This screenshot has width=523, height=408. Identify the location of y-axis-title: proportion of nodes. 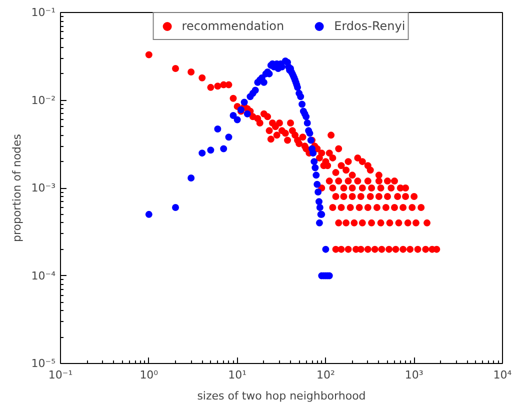
(17, 188).